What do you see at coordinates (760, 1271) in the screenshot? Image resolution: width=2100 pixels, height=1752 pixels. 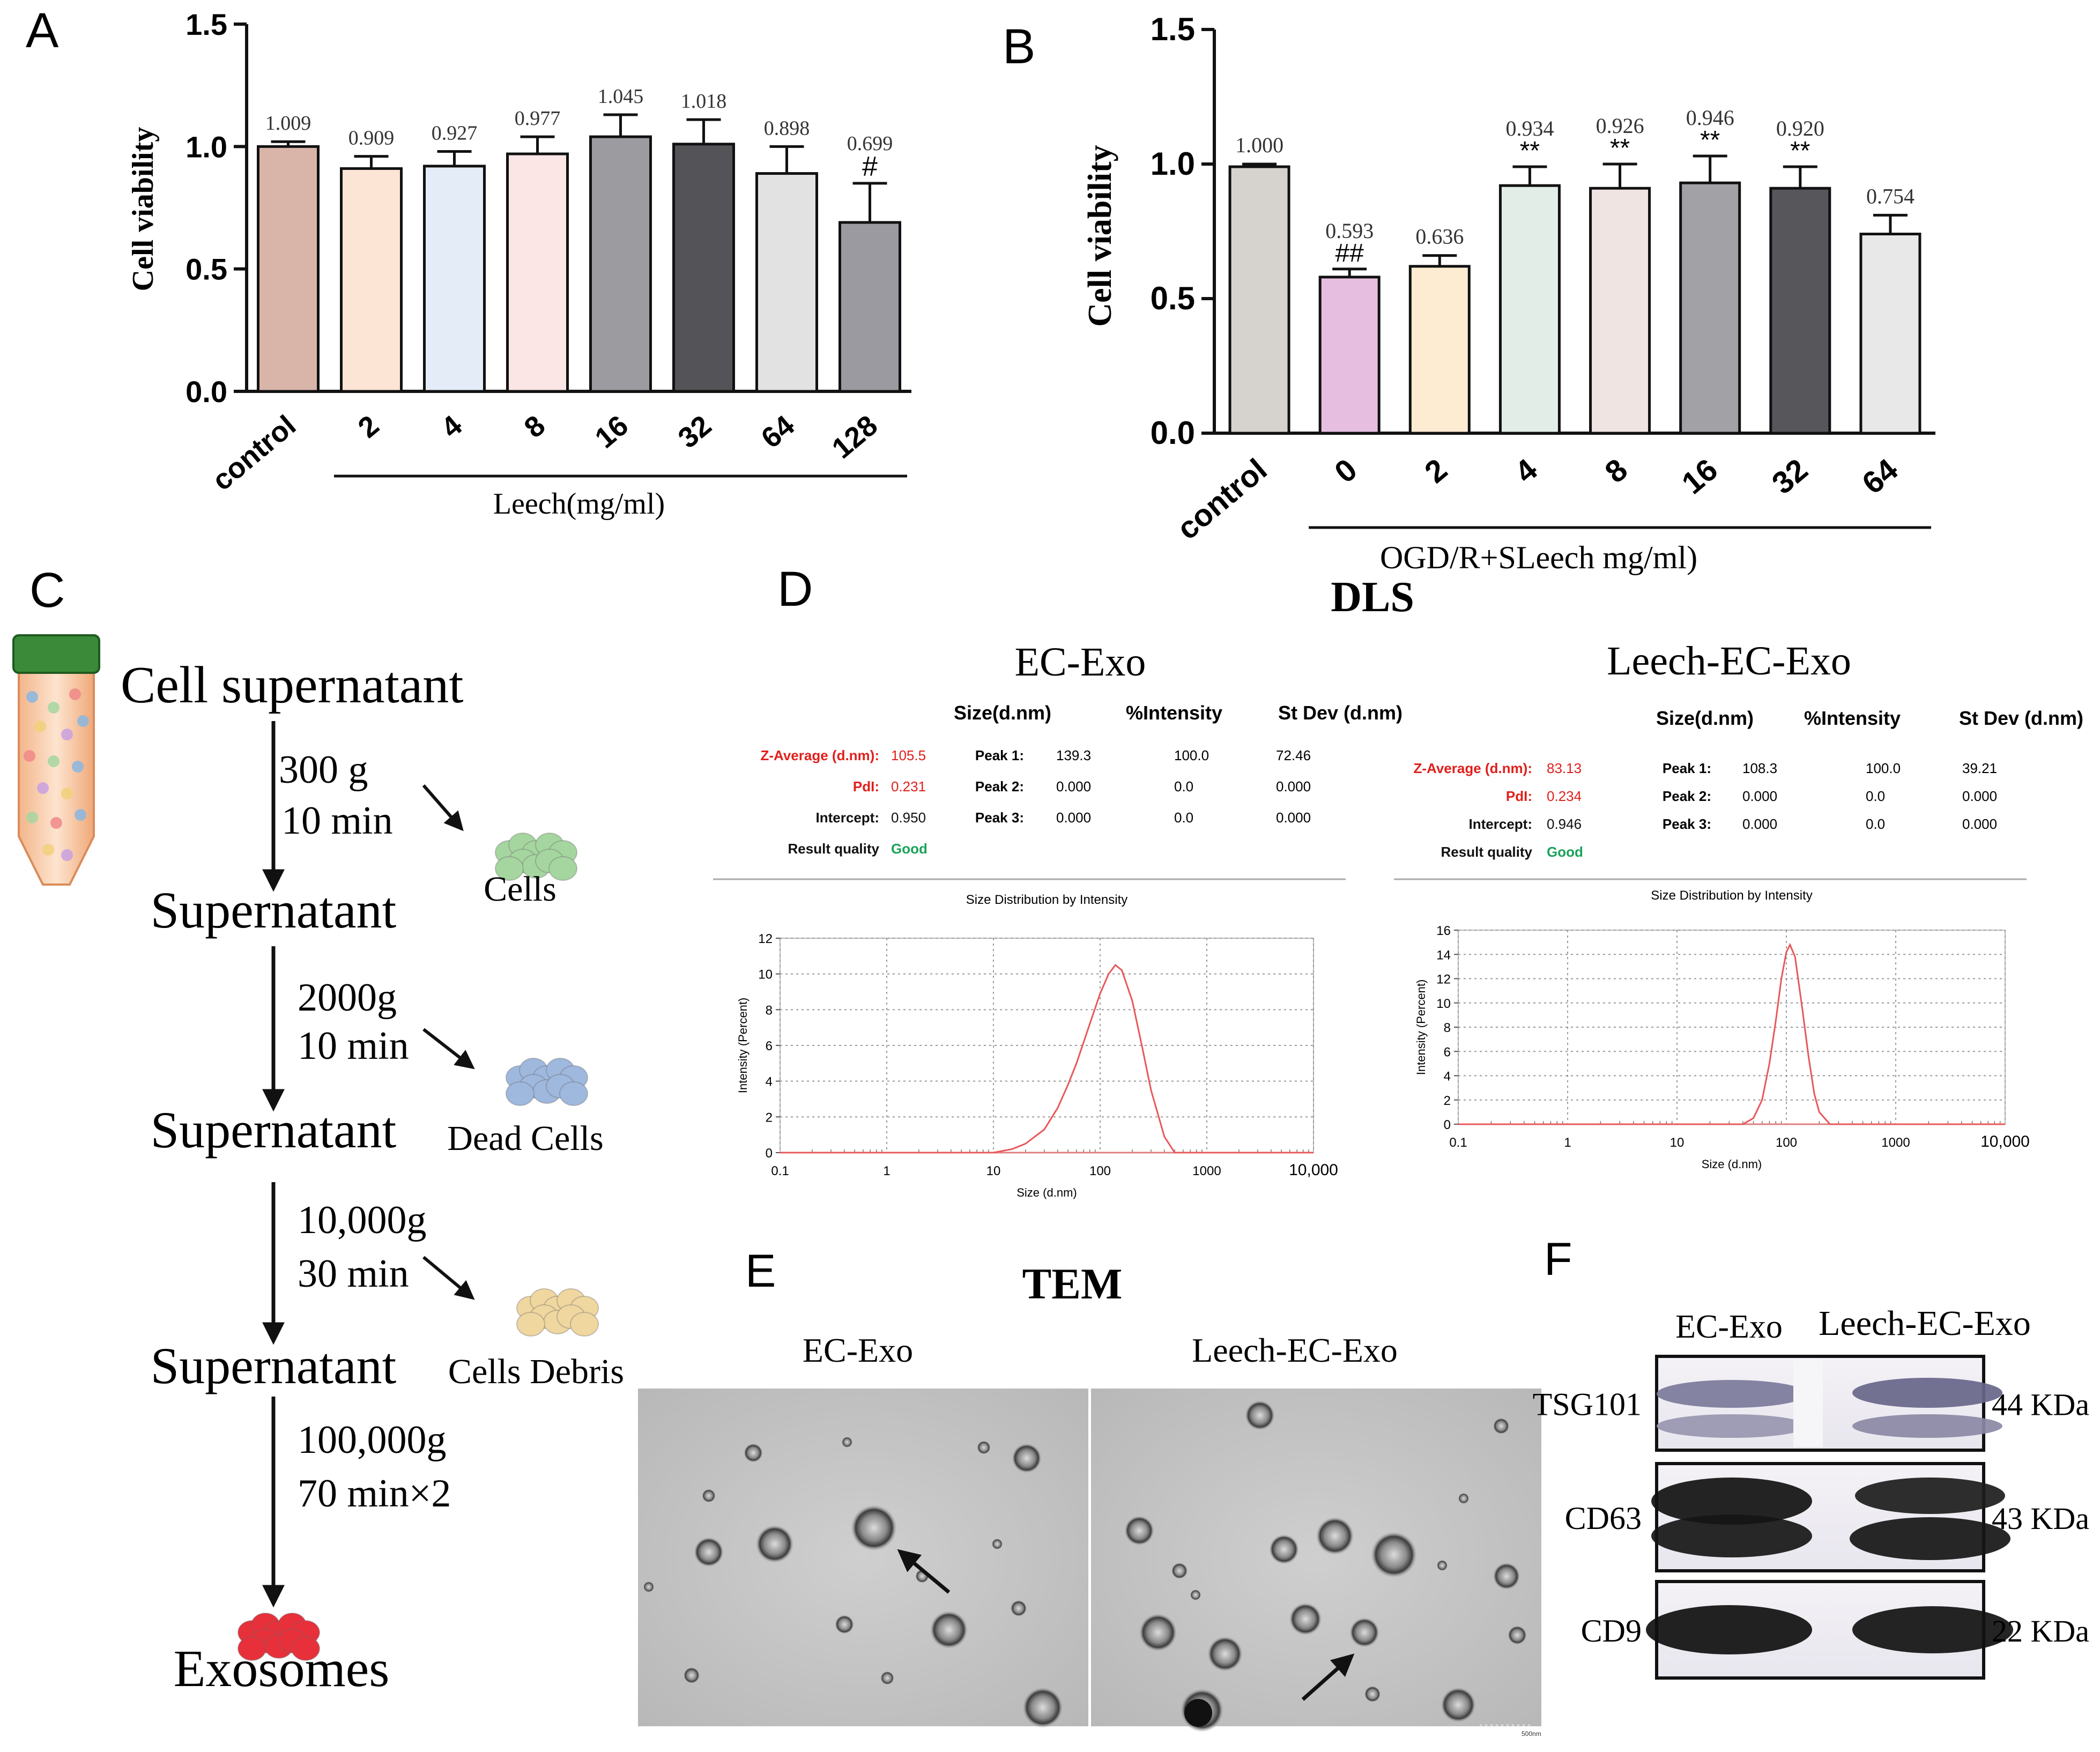 I see `panel-e-letter: E` at bounding box center [760, 1271].